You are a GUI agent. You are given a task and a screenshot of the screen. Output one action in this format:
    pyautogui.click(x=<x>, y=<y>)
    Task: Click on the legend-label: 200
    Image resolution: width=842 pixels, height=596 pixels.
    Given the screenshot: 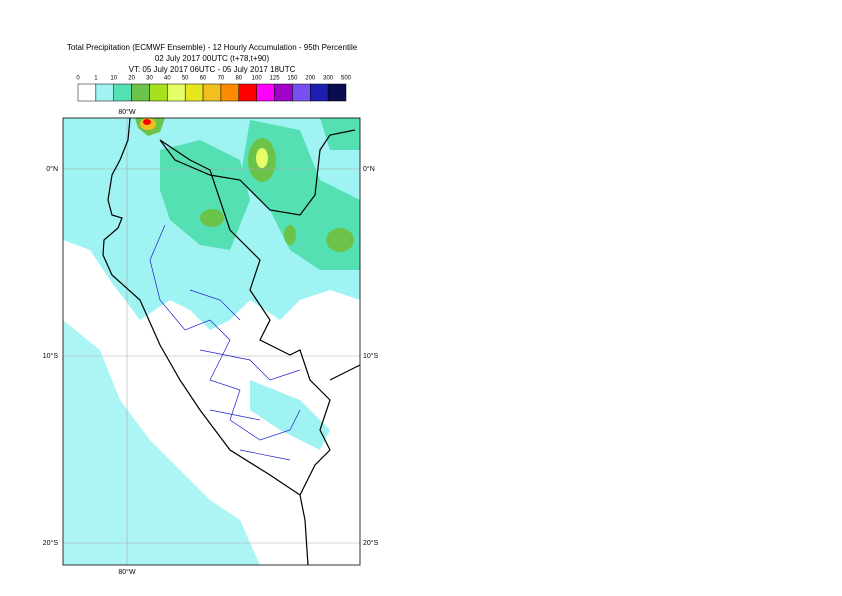 What is the action you would take?
    pyautogui.click(x=310, y=79)
    